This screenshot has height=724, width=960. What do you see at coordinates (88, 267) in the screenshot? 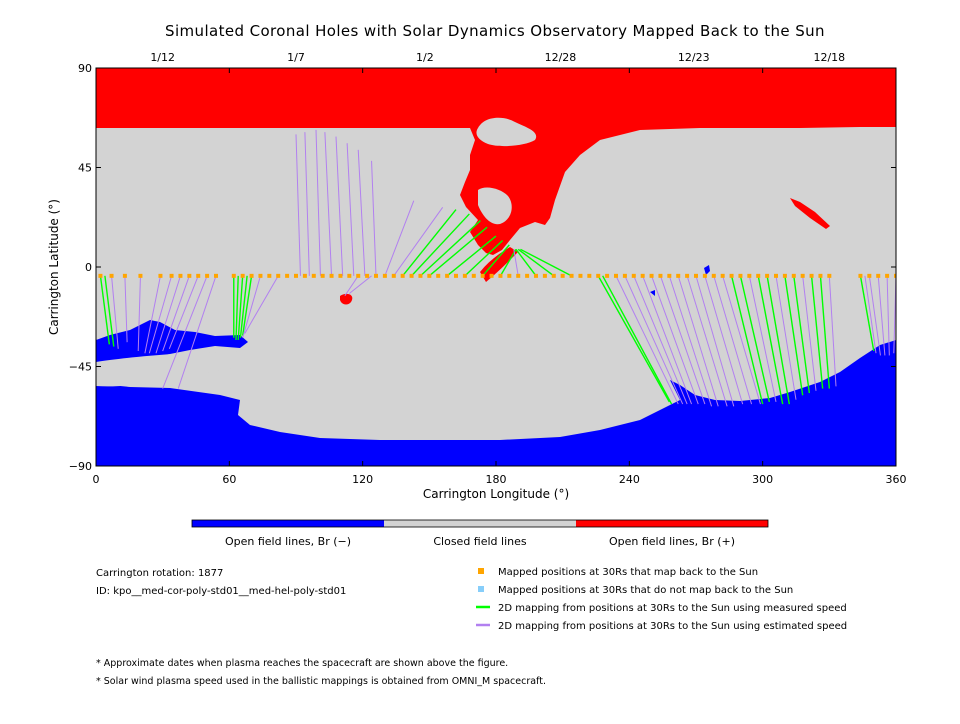
I see `y-tick-label: 0` at bounding box center [88, 267].